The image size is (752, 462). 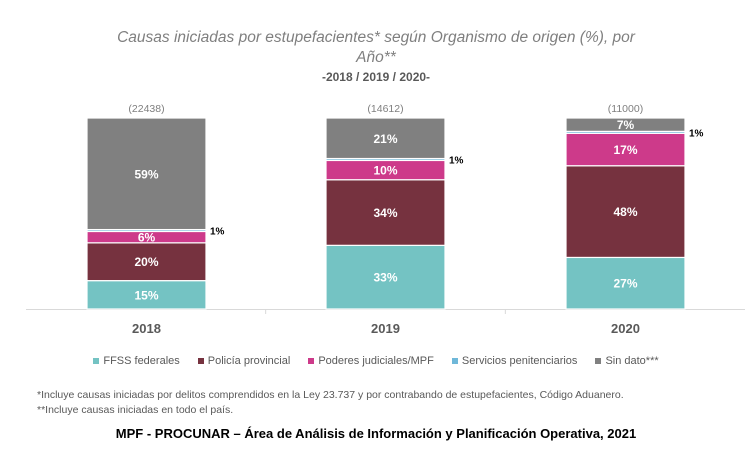 I want to click on data-label: 34%, so click(x=385, y=213).